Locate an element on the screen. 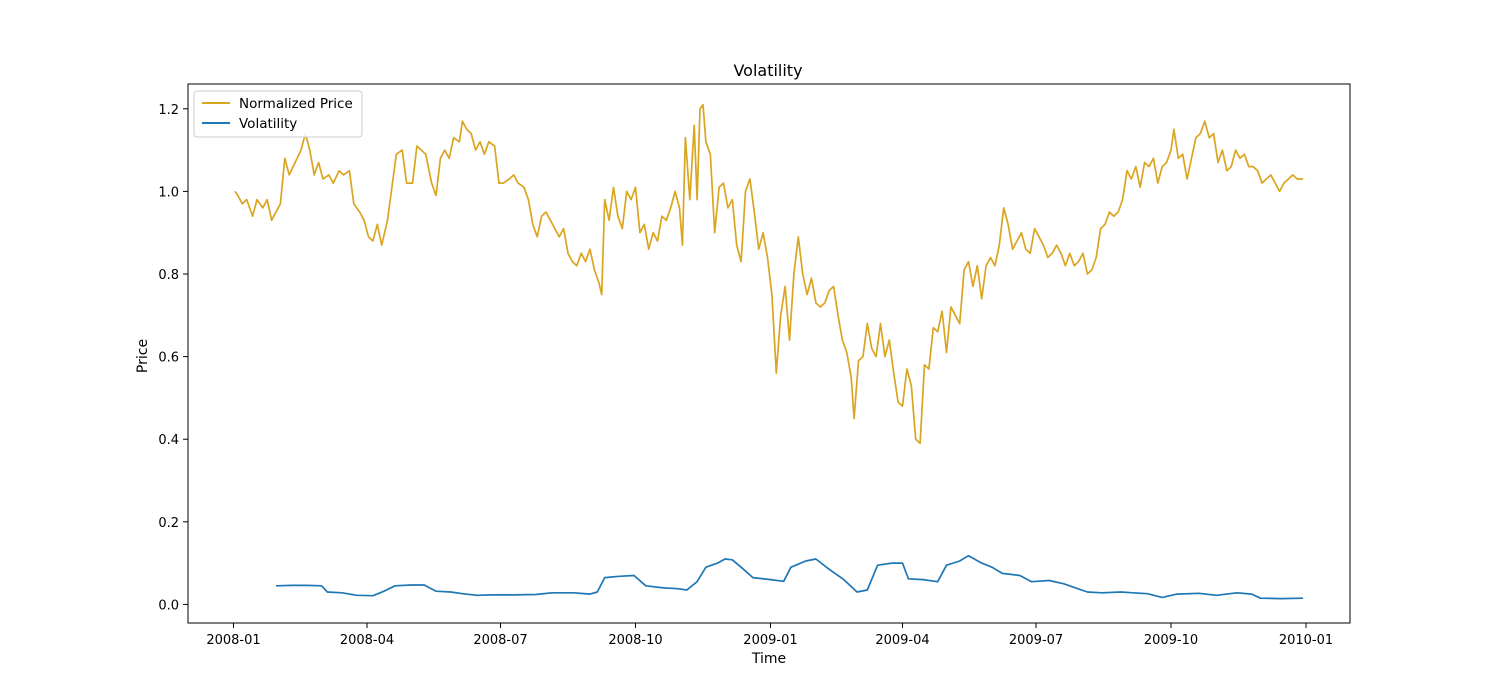 The width and height of the screenshot is (1500, 700). legend: Normalized Price Volatility is located at coordinates (278, 114).